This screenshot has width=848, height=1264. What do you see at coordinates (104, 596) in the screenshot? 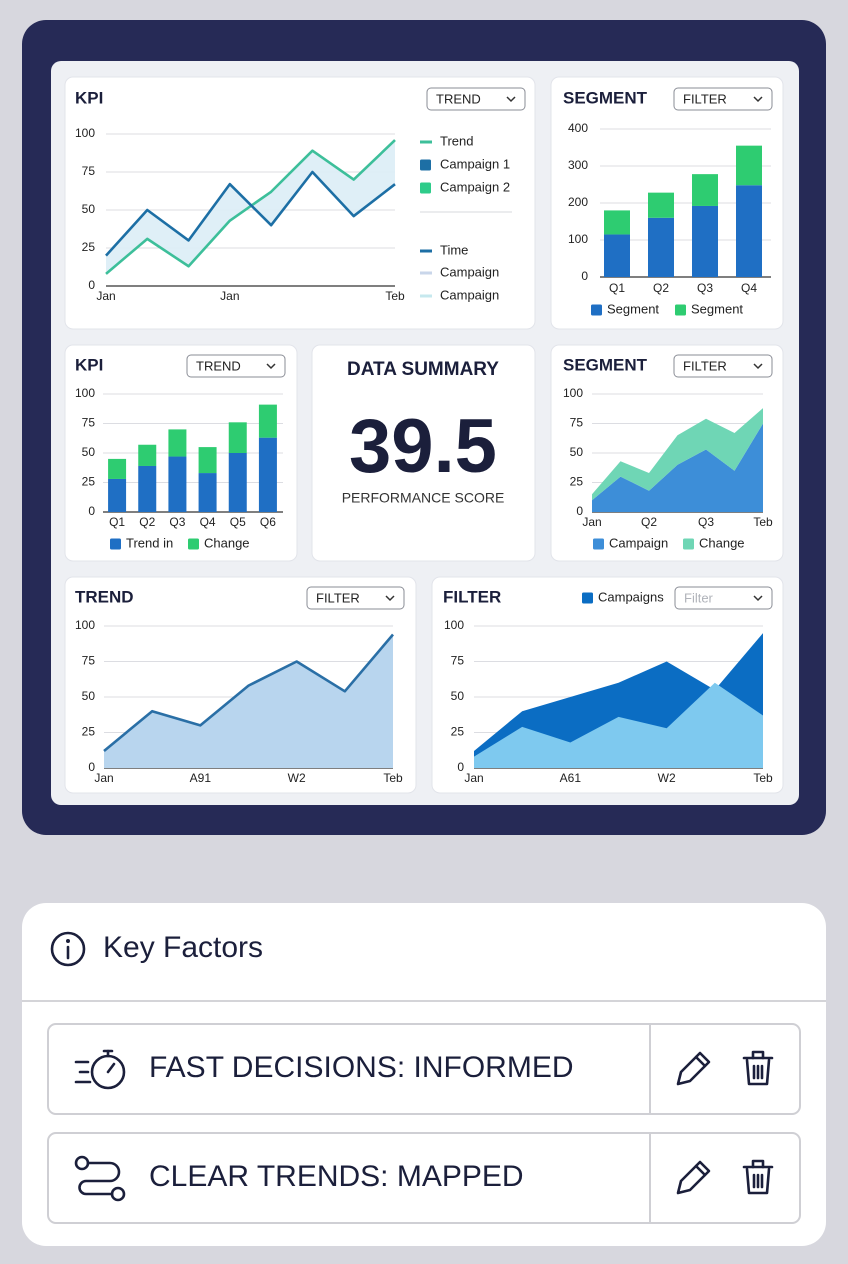
I see `chart-title: TREND` at bounding box center [104, 596].